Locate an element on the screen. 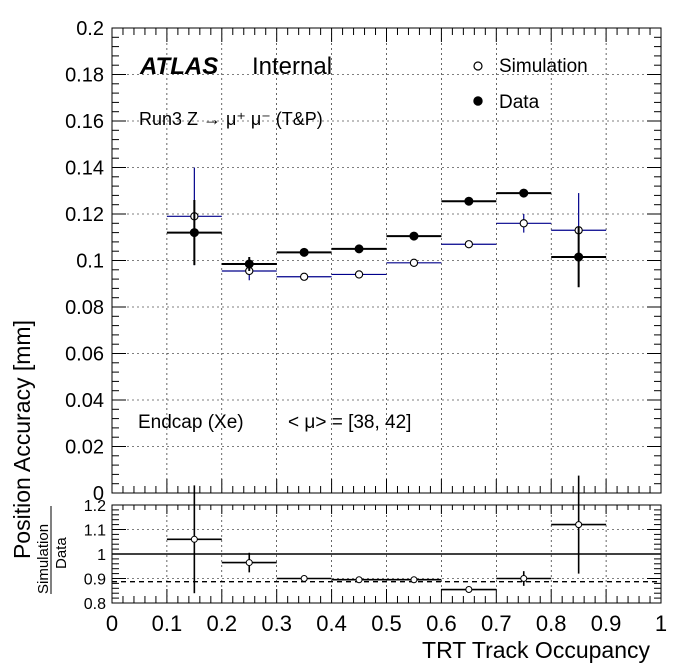  x-tick-label: 0.8 is located at coordinates (551, 623).